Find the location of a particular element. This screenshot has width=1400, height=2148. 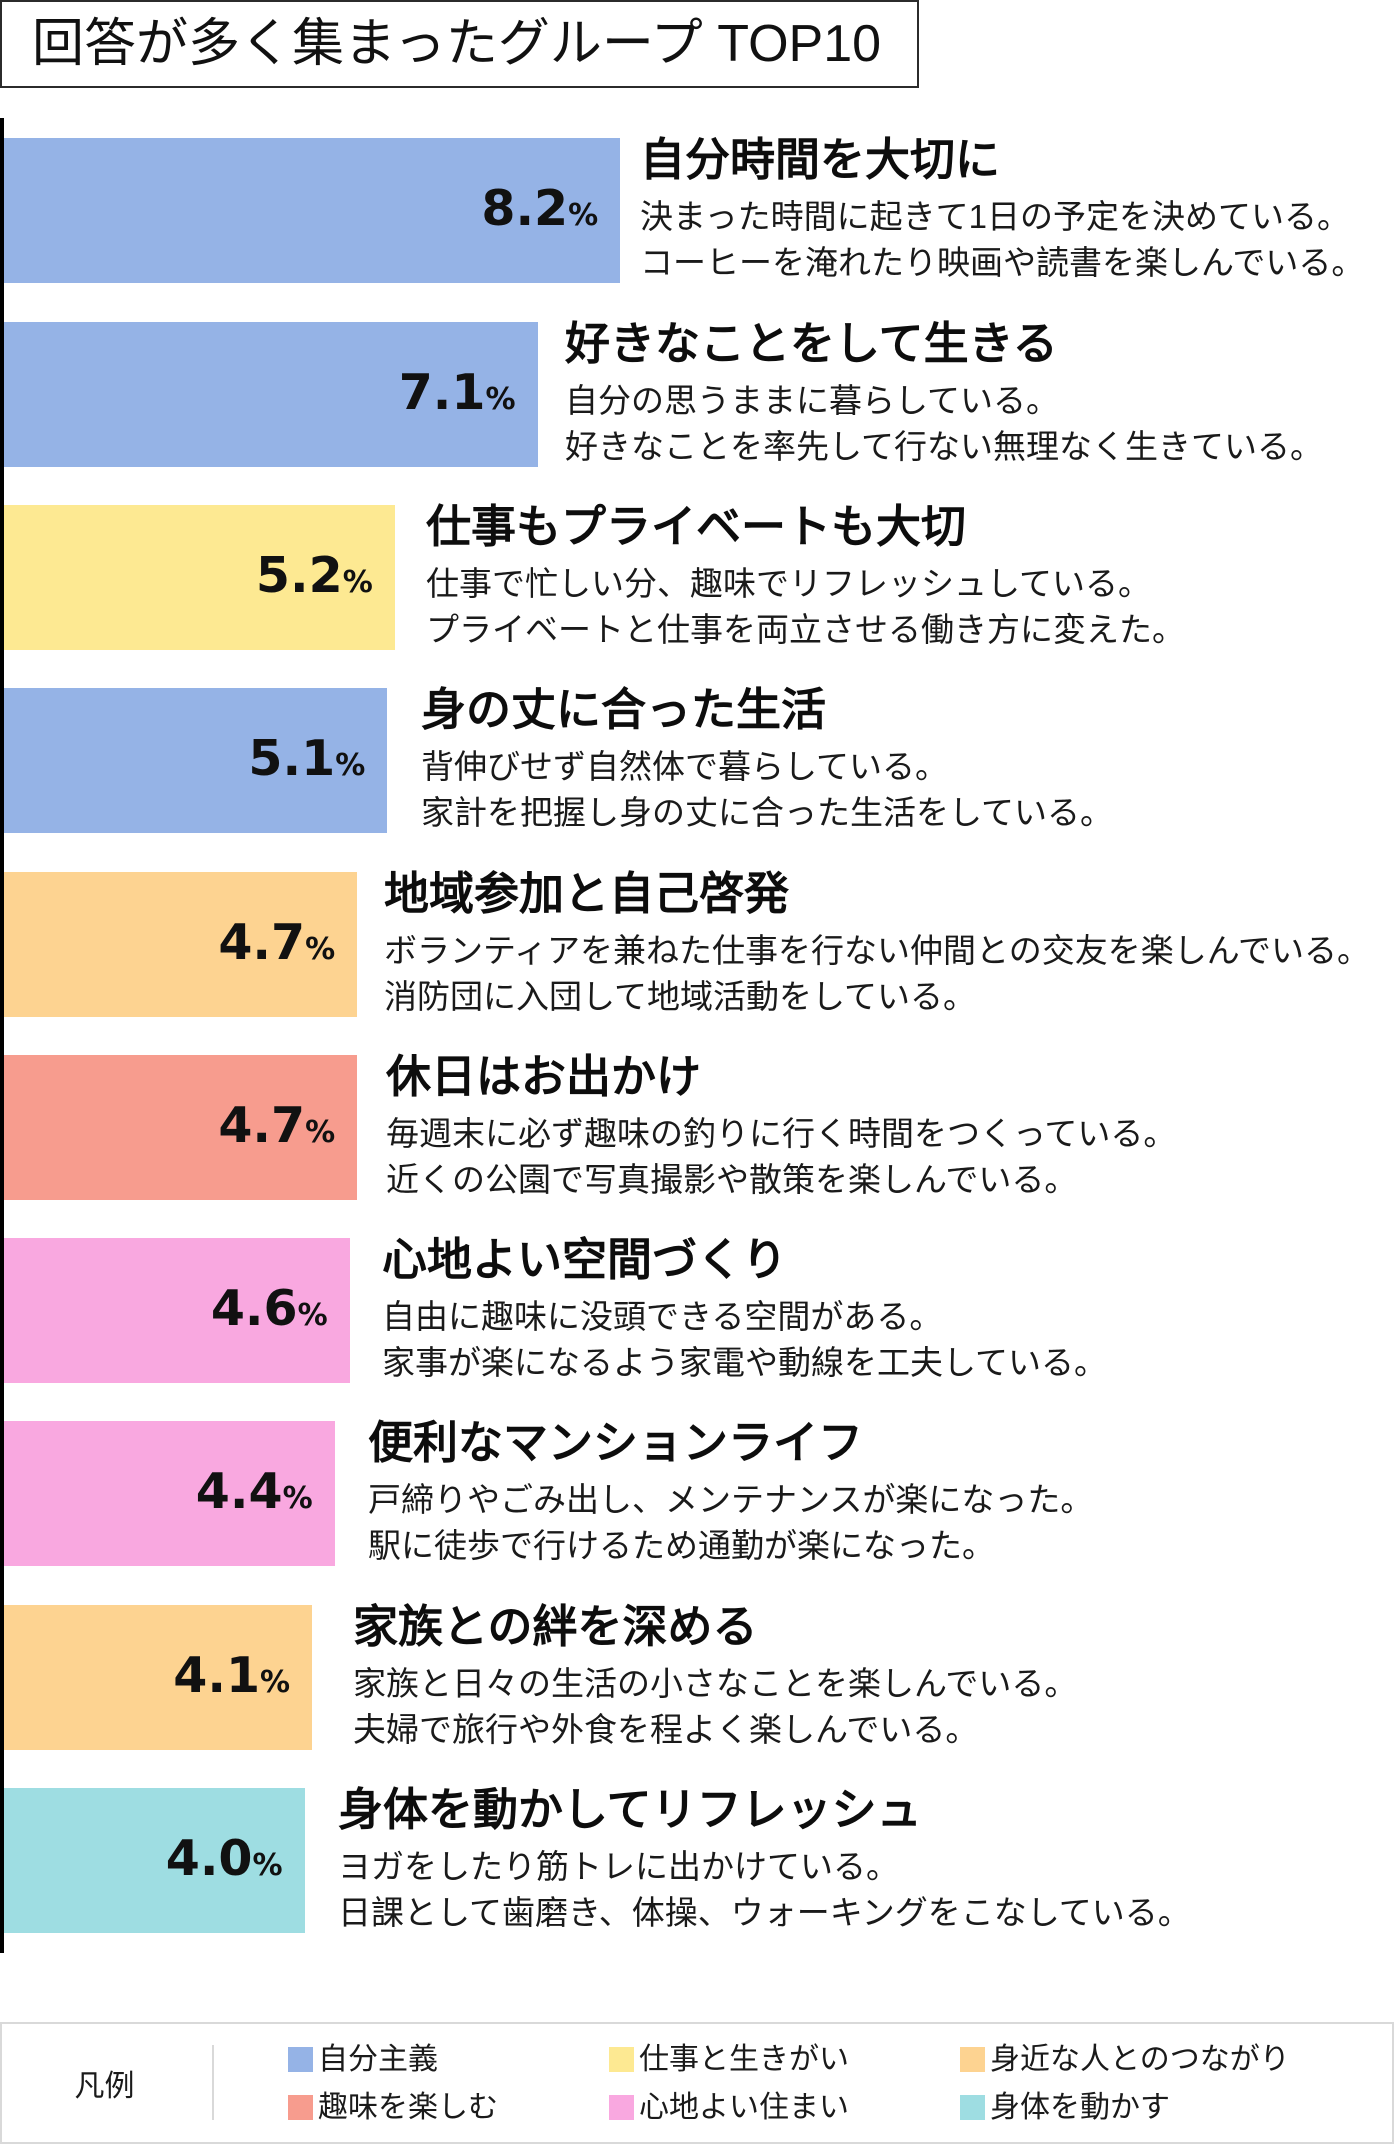

bar: 5.2% is located at coordinates (199, 577).